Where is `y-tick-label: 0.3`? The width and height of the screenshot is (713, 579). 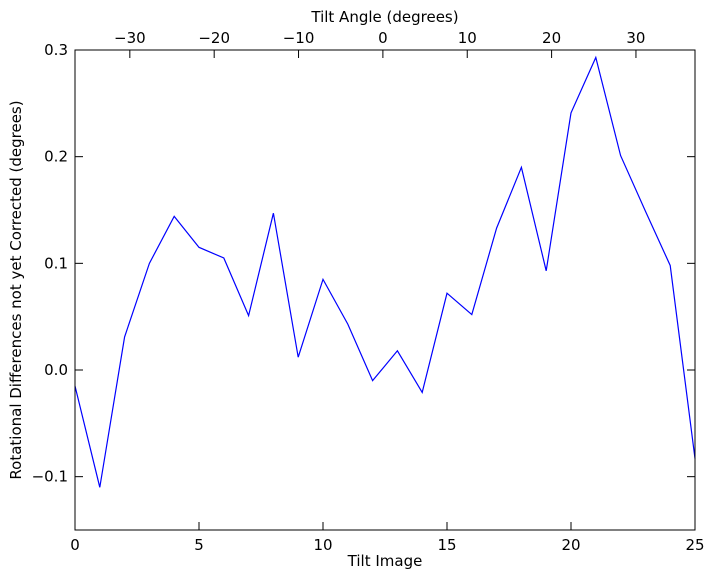
y-tick-label: 0.3 is located at coordinates (56, 50).